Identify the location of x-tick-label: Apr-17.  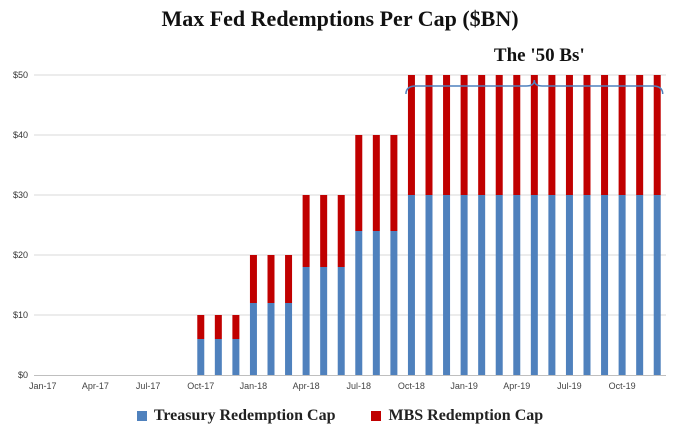
(95, 386).